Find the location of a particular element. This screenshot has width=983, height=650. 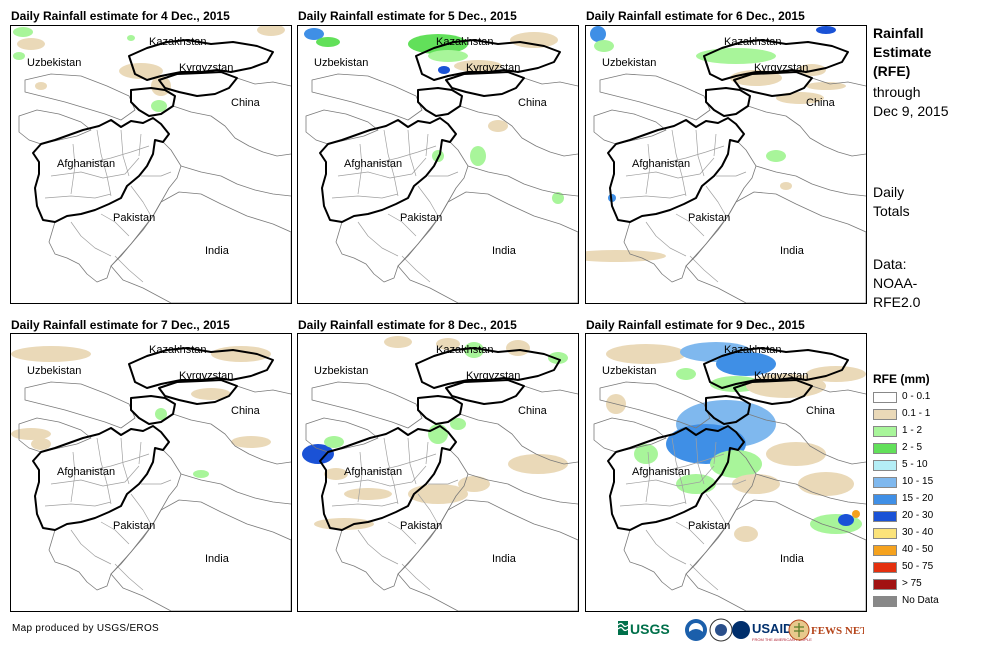

usaid-logo-text: USAID is located at coordinates (772, 628).